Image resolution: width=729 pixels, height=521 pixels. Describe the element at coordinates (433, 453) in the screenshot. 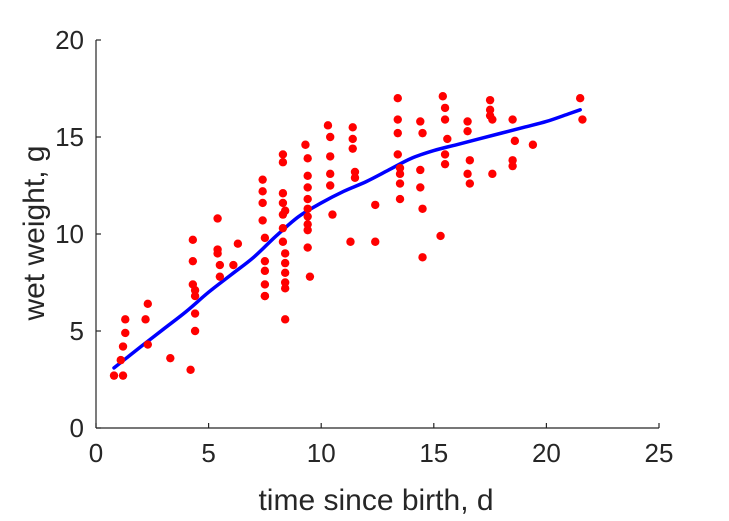

I see `x-tick-label: 15` at that location.